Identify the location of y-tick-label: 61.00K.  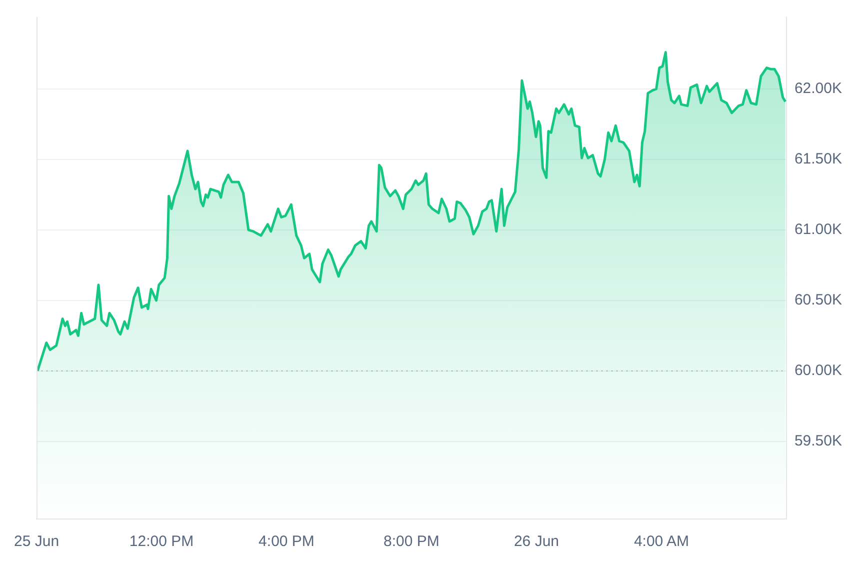
(818, 229).